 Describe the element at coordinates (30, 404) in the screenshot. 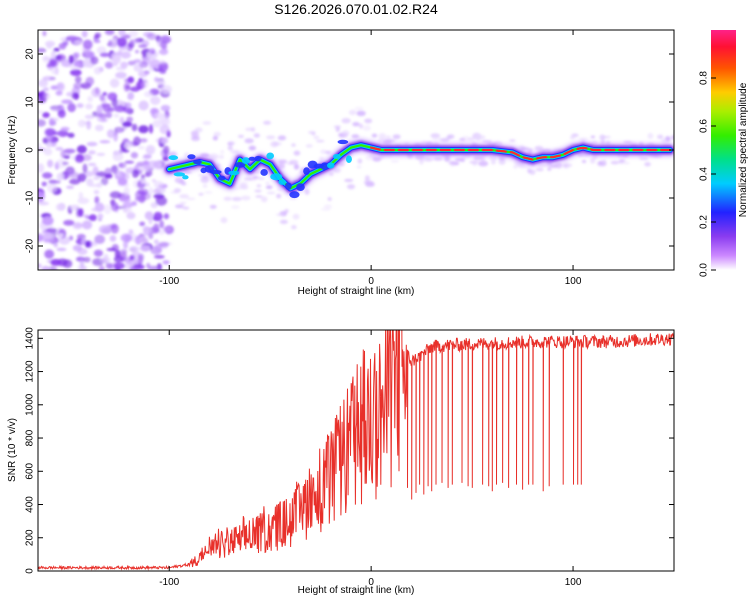

I see `y-tick-label: 1000` at that location.